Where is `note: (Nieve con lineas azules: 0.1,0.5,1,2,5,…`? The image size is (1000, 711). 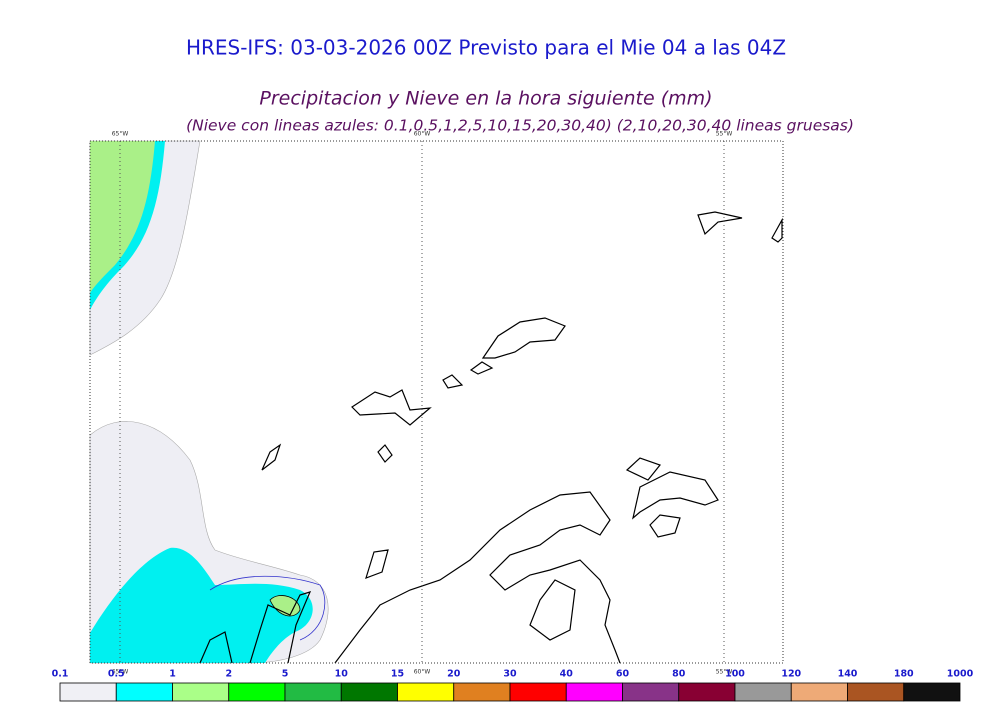 note: (Nieve con lineas azules: 0.1,0.5,1,2,5,… is located at coordinates (520, 126).